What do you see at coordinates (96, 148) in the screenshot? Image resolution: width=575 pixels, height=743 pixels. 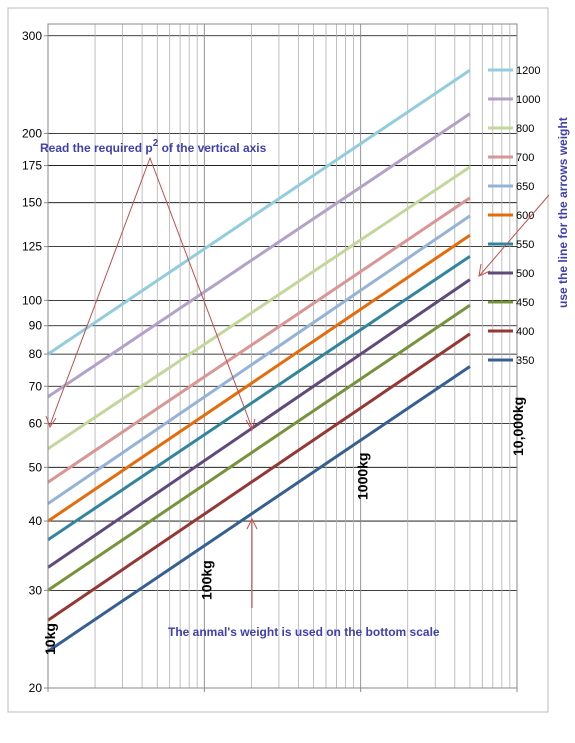 I see `annotation-text: Read the required p` at bounding box center [96, 148].